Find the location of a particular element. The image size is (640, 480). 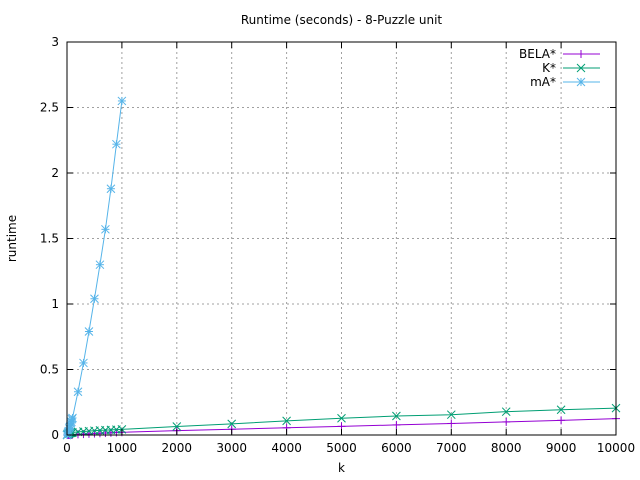

x-tick-label: 6000 is located at coordinates (396, 448).